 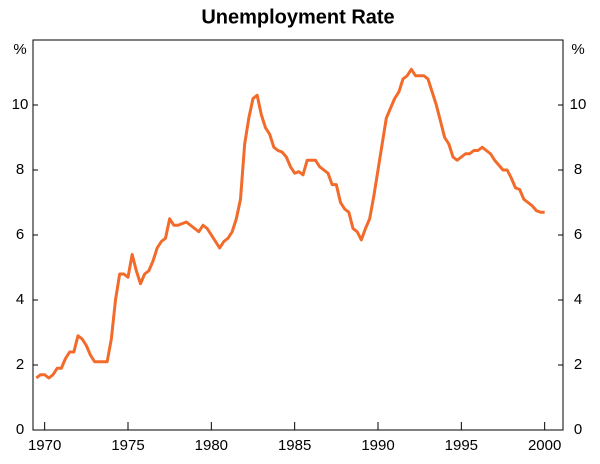 What do you see at coordinates (297, 17) in the screenshot?
I see `chart-title: Unemployment Rate` at bounding box center [297, 17].